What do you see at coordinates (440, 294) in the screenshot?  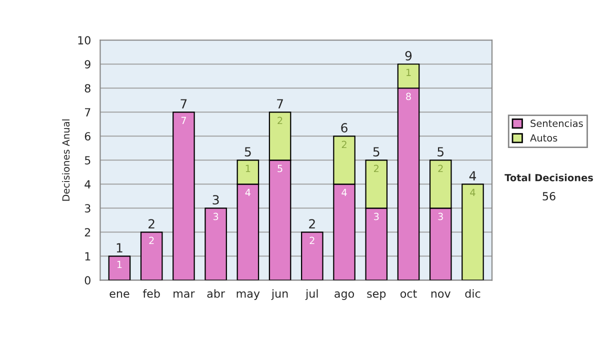 I see `x-tick-label: nov` at bounding box center [440, 294].